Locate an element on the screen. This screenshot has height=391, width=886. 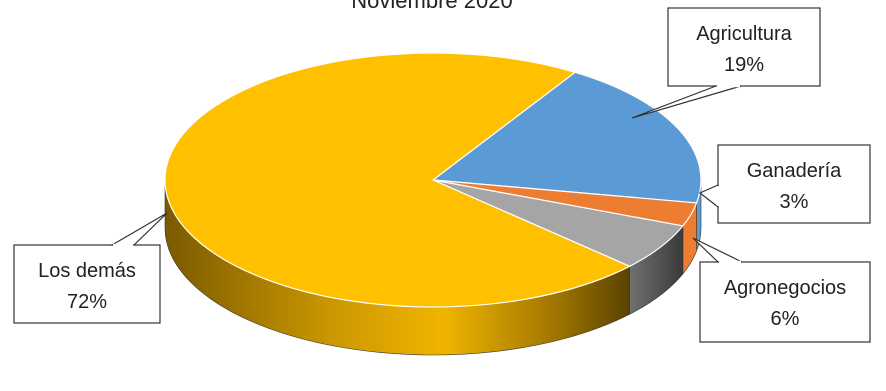
callout-agricultura: Agricultura 19% is located at coordinates (726, 63).